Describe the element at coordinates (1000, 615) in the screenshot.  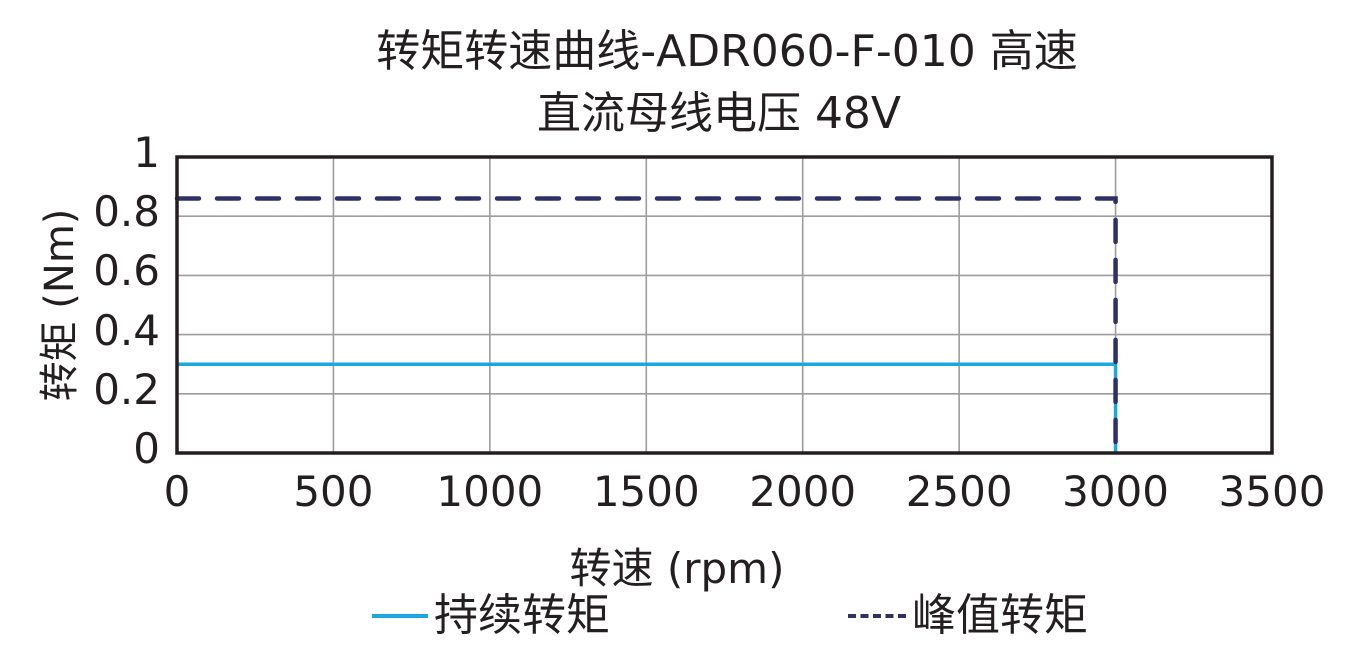
I see `legend-label-peak: 峰值转矩` at that location.